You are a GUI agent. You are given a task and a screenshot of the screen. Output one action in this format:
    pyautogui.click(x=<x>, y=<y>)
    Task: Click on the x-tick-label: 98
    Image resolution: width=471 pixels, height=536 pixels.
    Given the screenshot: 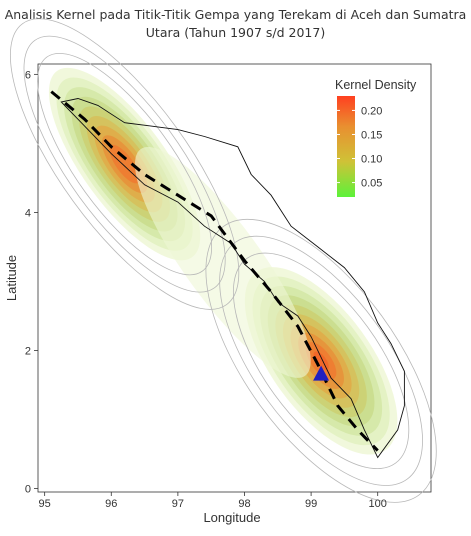 What is the action you would take?
    pyautogui.click(x=244, y=504)
    